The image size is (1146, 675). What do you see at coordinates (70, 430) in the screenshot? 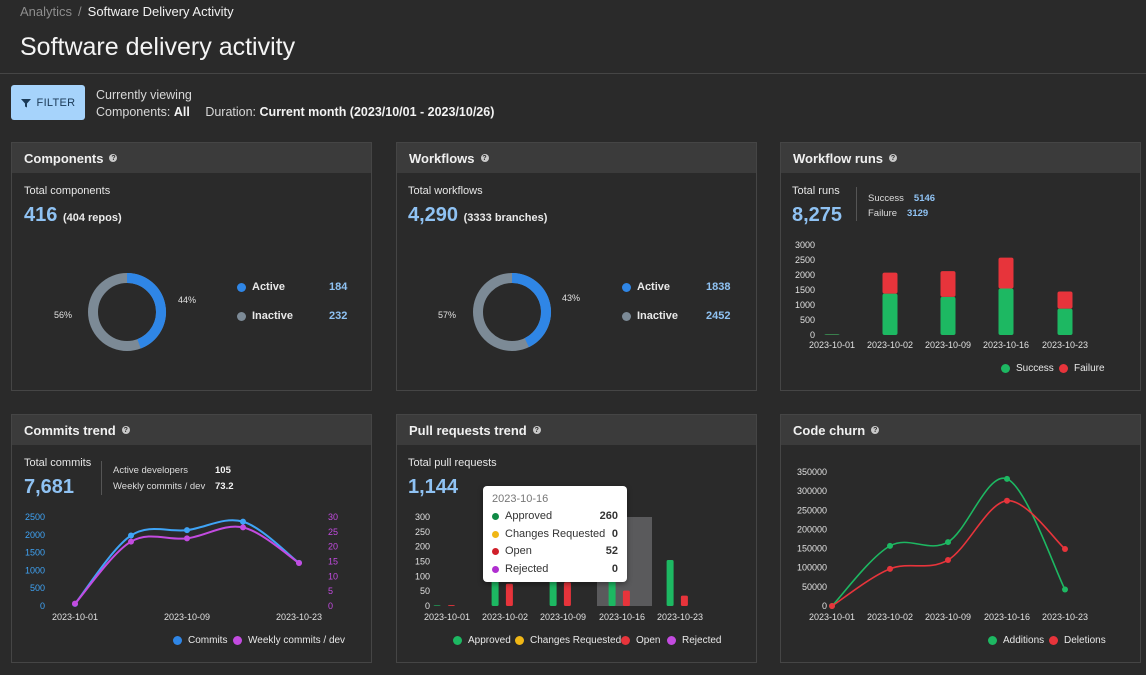
I see `commits-card-title: Commits trend` at bounding box center [70, 430].